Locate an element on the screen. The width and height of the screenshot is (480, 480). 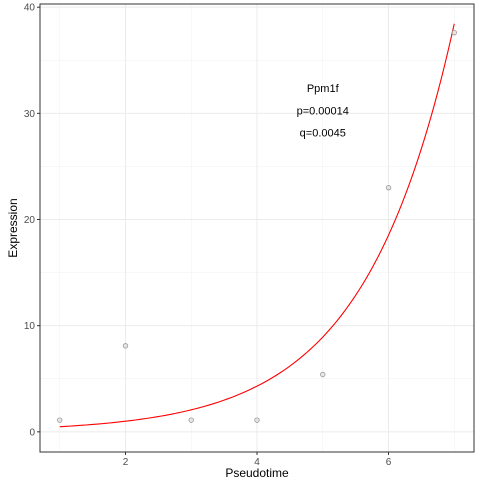
x-tick-label: 6 is located at coordinates (389, 462).